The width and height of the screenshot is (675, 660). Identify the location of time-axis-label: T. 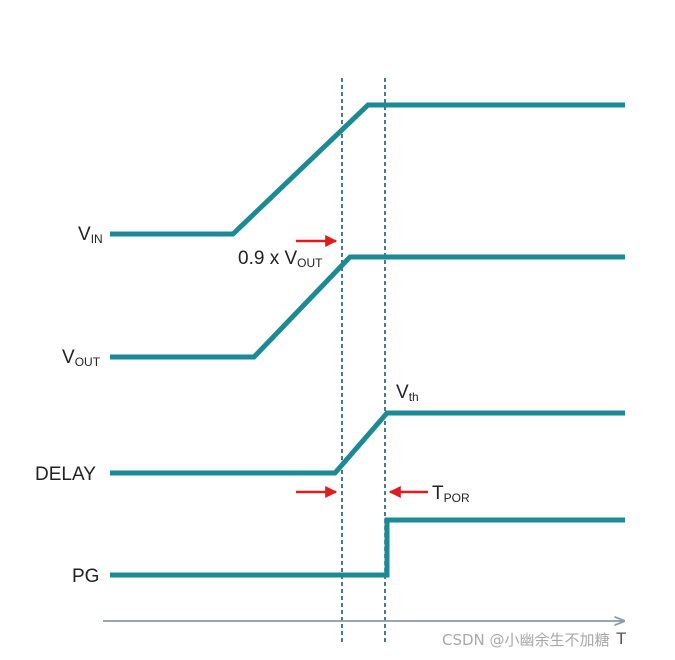
(621, 638).